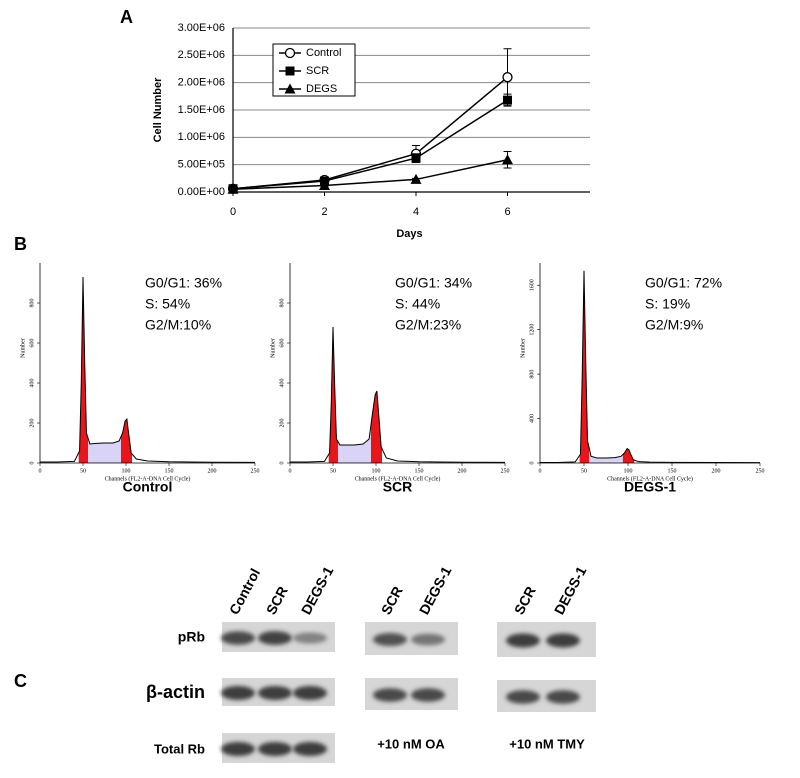  I want to click on phase-annotation: S: 44%, so click(417, 304).